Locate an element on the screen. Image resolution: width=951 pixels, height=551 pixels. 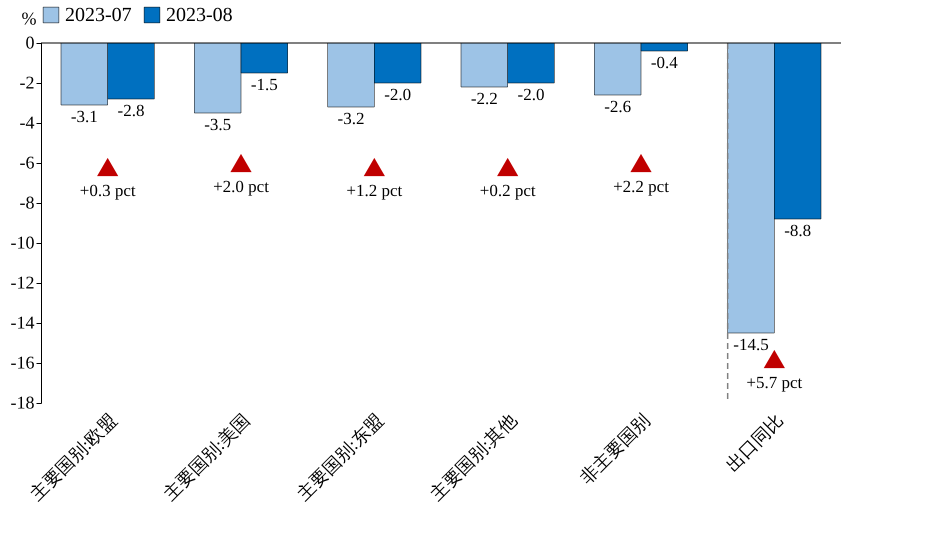
data-label: -2.2 is located at coordinates (484, 98).